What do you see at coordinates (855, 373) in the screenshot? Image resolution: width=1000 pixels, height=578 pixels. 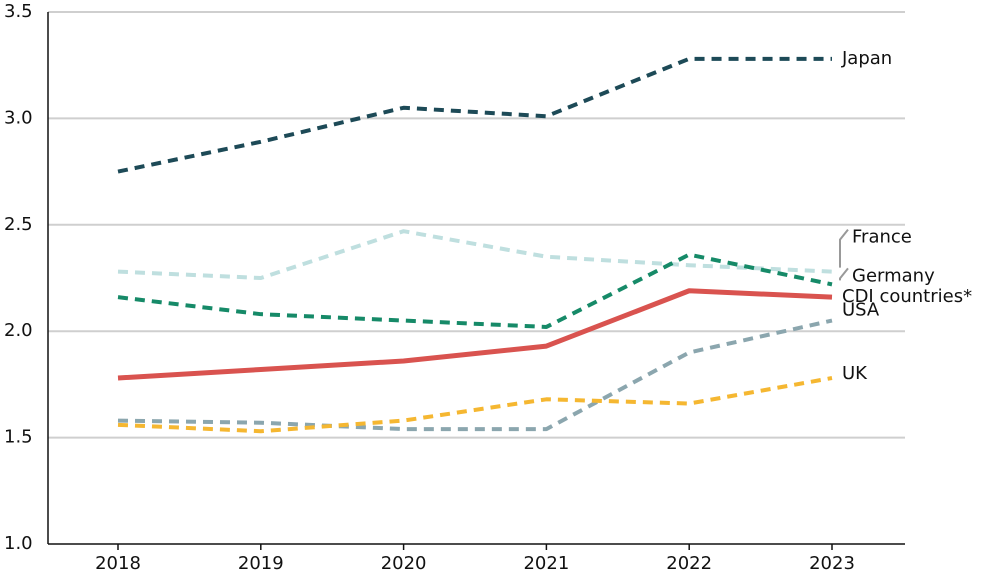 I see `series-label: UK` at bounding box center [855, 373].